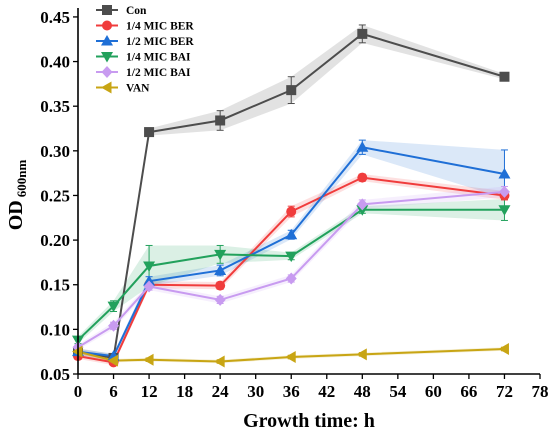 The height and width of the screenshot is (435, 550). Describe the element at coordinates (311, 387) in the screenshot. I see `x-ticks: 0 6 12 18 24 30 36 42 48 54 60 66 72 78` at that location.